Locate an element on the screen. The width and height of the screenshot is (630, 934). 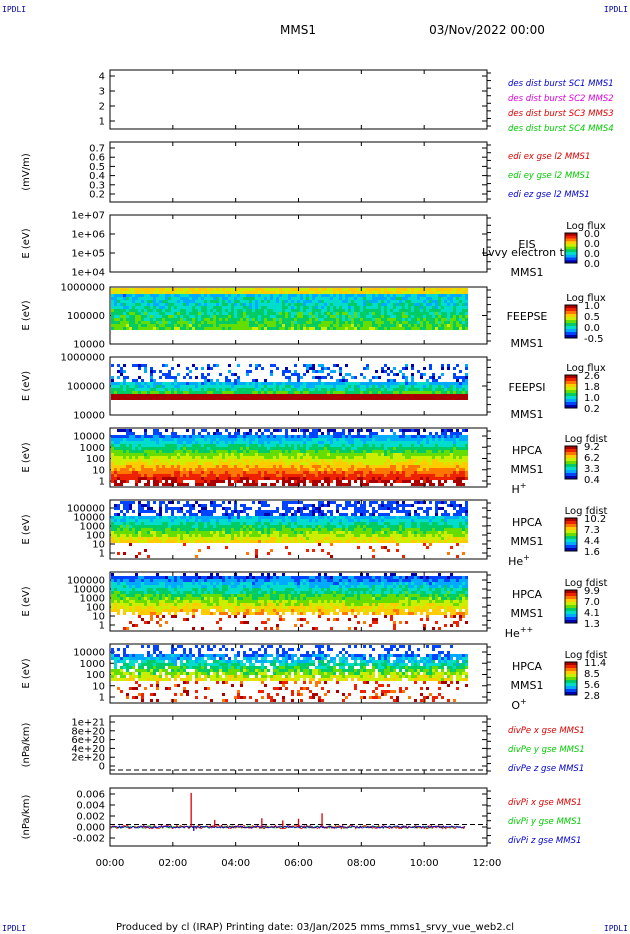
header-mission: MMS1 is located at coordinates (298, 30).